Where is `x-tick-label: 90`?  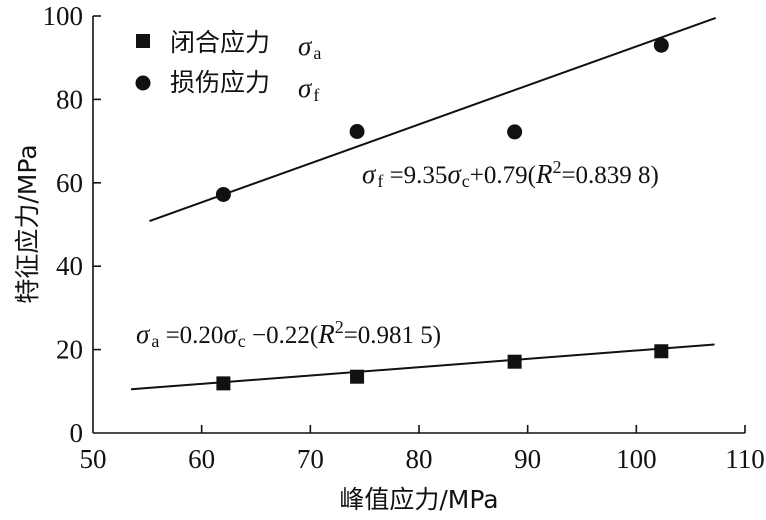
x-tick-label: 90 is located at coordinates (527, 459).